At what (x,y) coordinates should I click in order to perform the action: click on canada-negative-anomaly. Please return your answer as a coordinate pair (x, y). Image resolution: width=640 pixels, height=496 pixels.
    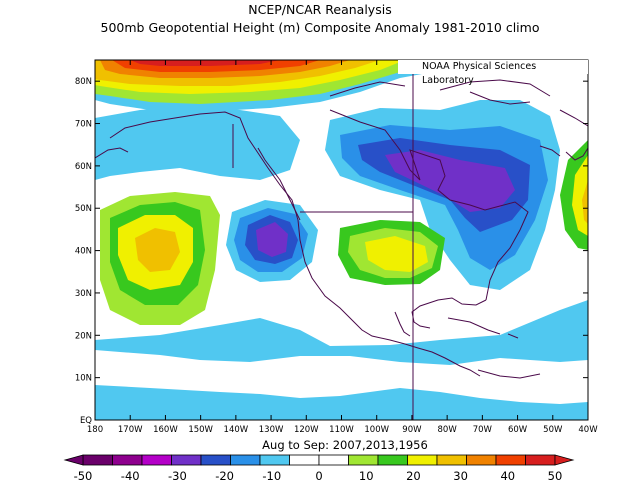
    Looking at the image, I should click on (442, 195).